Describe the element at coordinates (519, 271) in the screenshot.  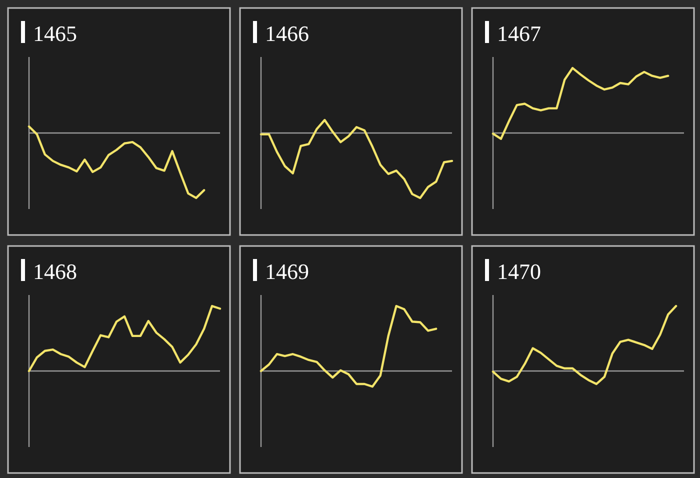
I see `chart-title: 1470` at that location.